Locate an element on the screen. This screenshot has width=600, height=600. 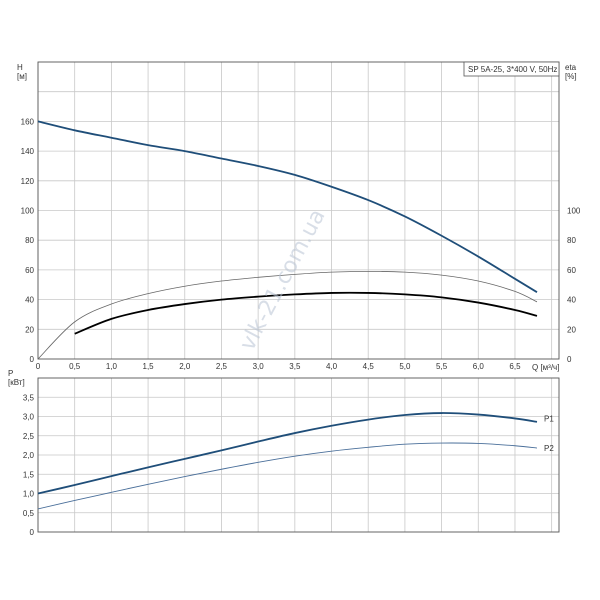
y-left-label-bottom-1: P is located at coordinates (10, 373).